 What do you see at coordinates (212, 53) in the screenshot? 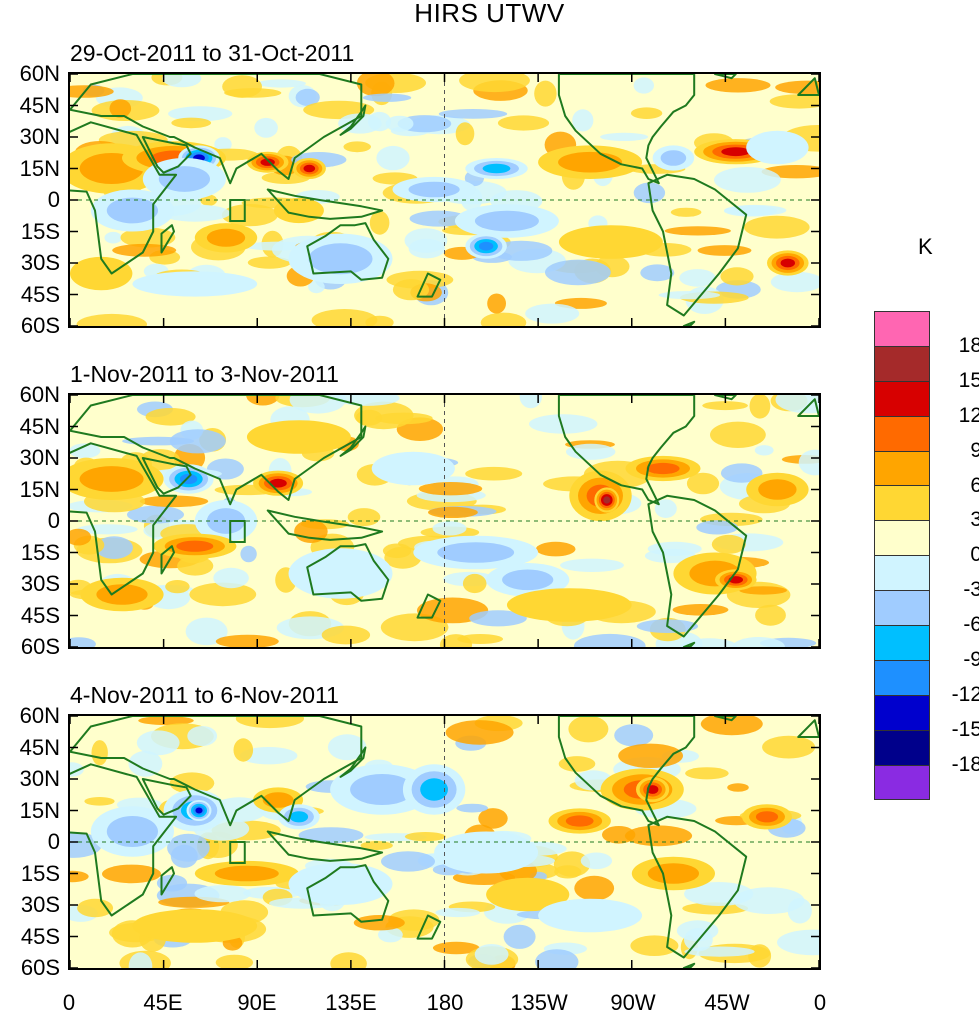
I see `panel-1-title: 29-Oct-2011 to 31-Oct-2011` at bounding box center [212, 53].